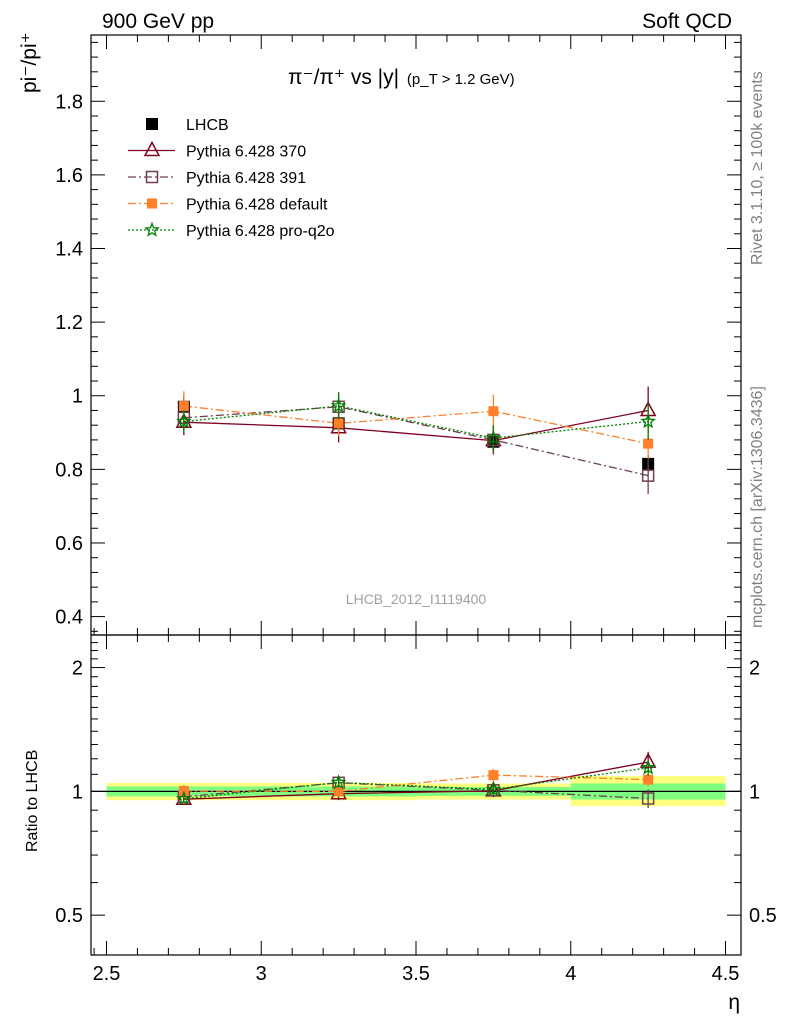 The height and width of the screenshot is (1024, 786). What do you see at coordinates (158, 21) in the screenshot?
I see `header-energy-label: 900 GeV pp` at bounding box center [158, 21].